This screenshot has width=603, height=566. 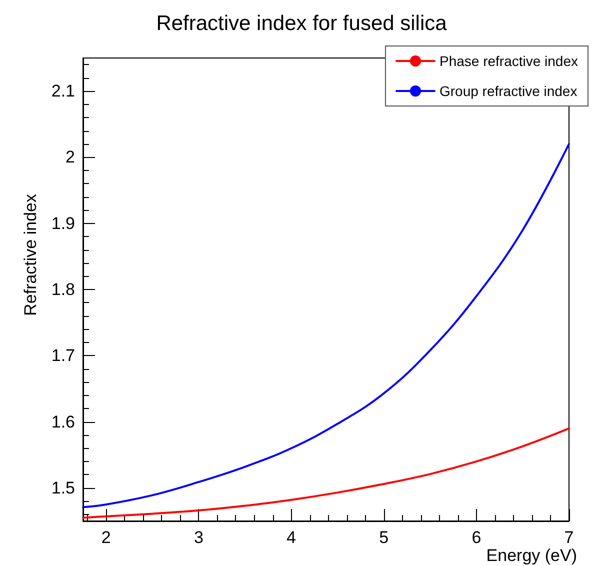 What do you see at coordinates (508, 91) in the screenshot?
I see `legend-label: Group refractive index` at bounding box center [508, 91].